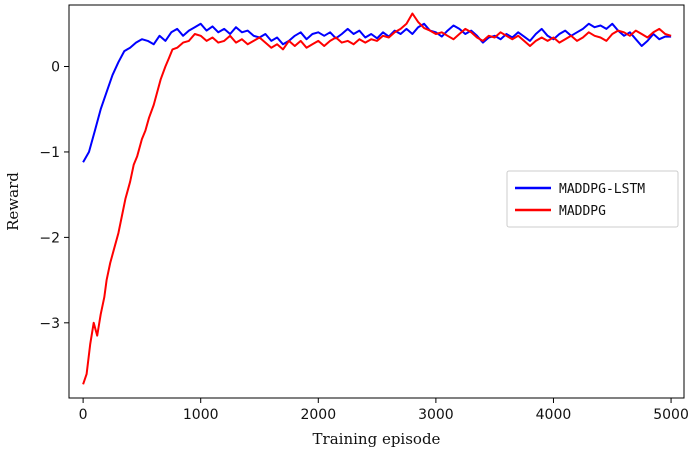 The width and height of the screenshot is (699, 456). I want to click on legend-box, so click(592, 199).